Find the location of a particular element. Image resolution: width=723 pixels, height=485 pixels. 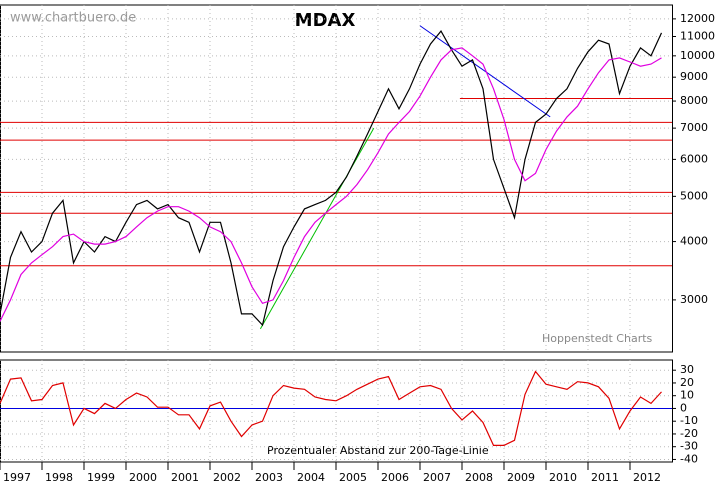

x-tick-label: 2006 is located at coordinates (395, 477).